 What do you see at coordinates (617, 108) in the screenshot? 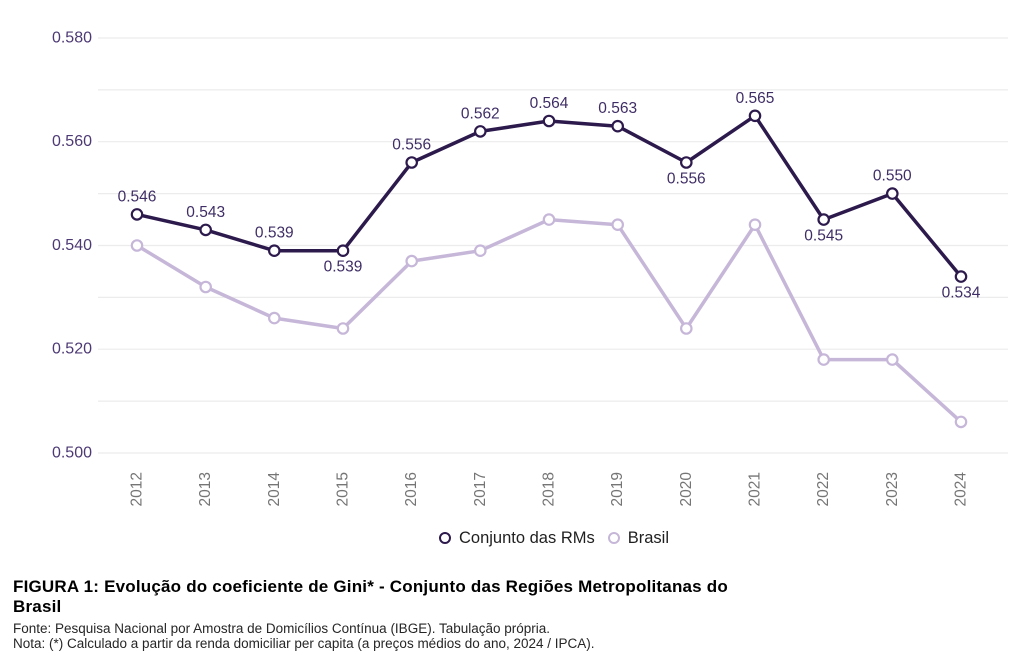
I see `data-point-label: 0.563` at bounding box center [617, 108].